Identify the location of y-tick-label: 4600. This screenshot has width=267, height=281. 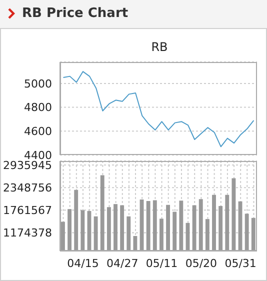
(38, 131).